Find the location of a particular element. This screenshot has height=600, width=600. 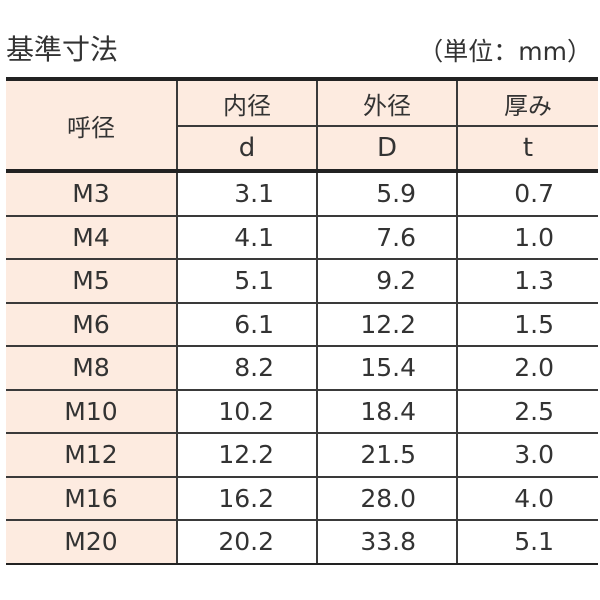

table-row: M12 12.2 21.5 3.0 is located at coordinates (302, 455).